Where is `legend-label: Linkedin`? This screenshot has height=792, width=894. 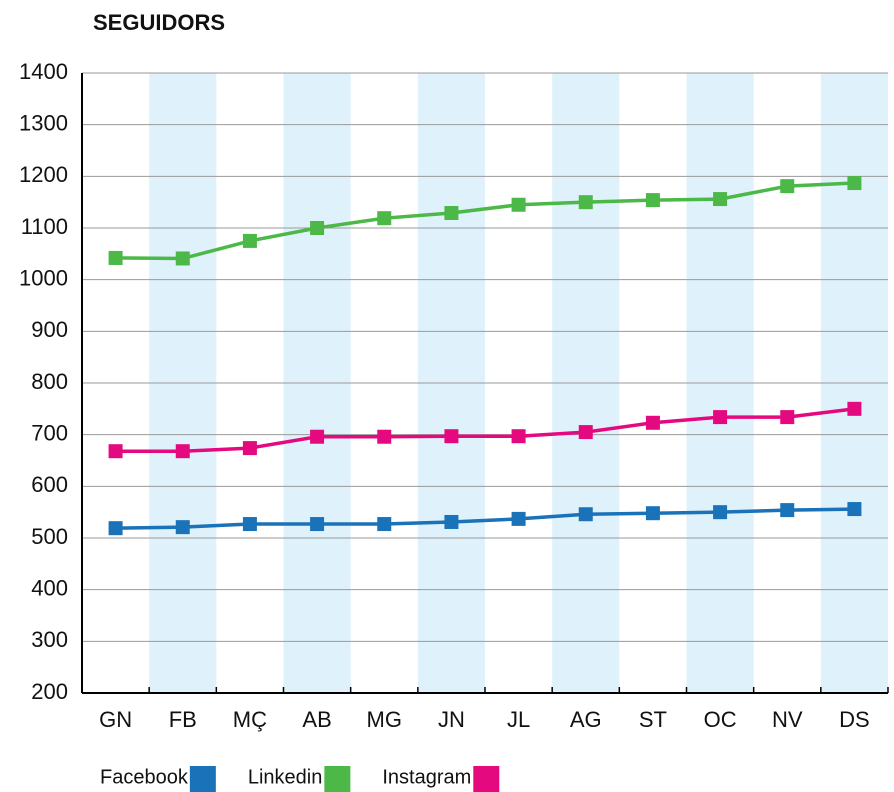 legend-label: Linkedin is located at coordinates (285, 777).